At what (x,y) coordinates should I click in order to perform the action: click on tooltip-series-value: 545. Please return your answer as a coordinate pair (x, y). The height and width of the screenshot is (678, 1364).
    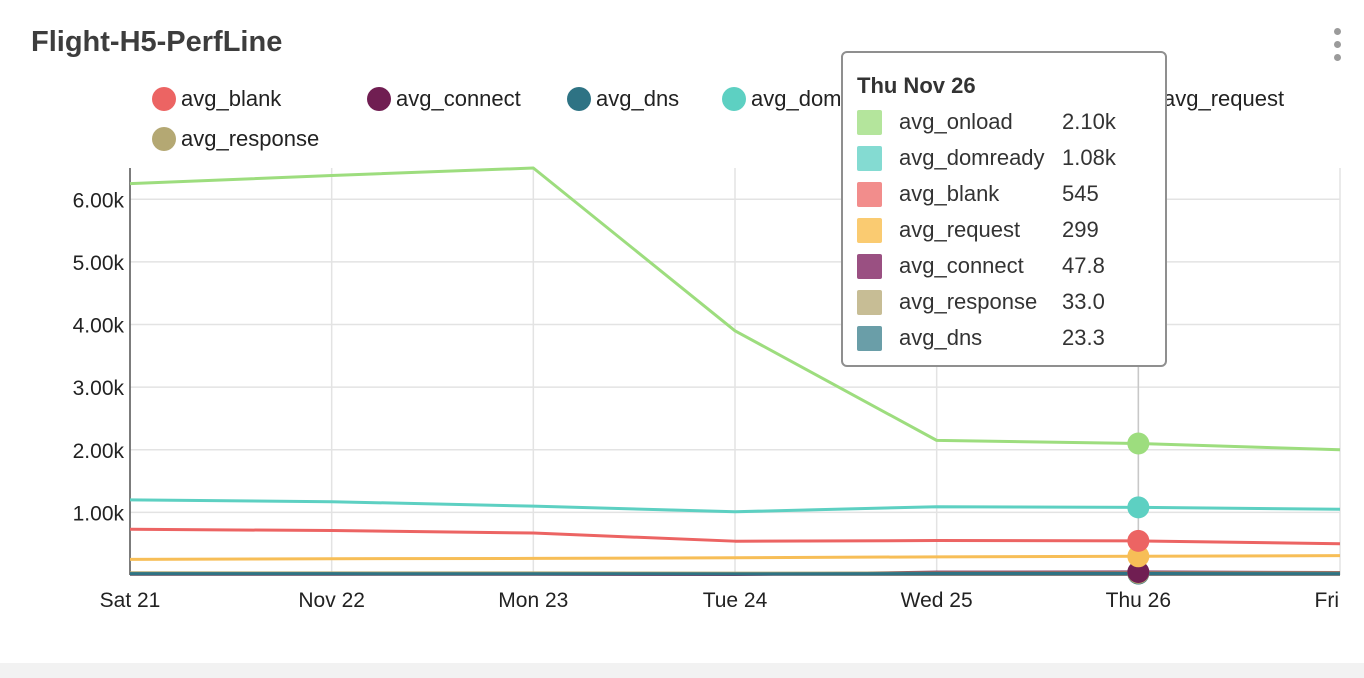
    Looking at the image, I should click on (1080, 193).